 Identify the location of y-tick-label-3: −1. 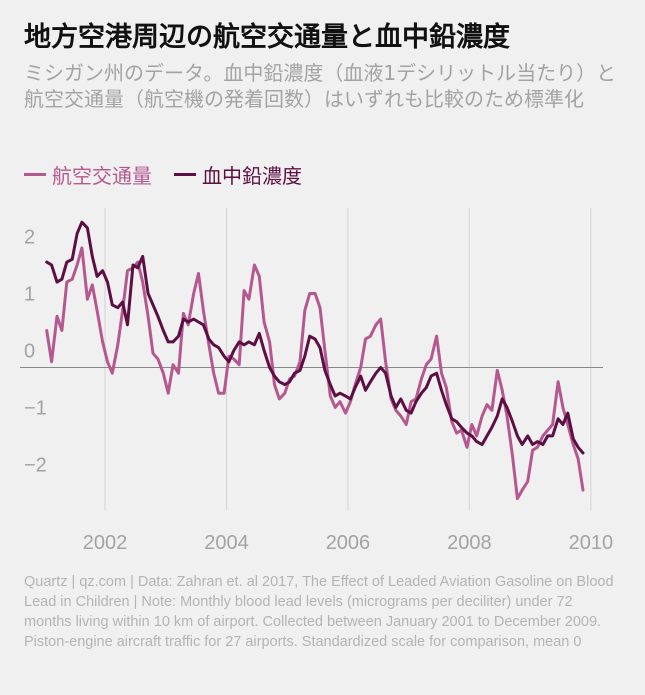
(35, 408).